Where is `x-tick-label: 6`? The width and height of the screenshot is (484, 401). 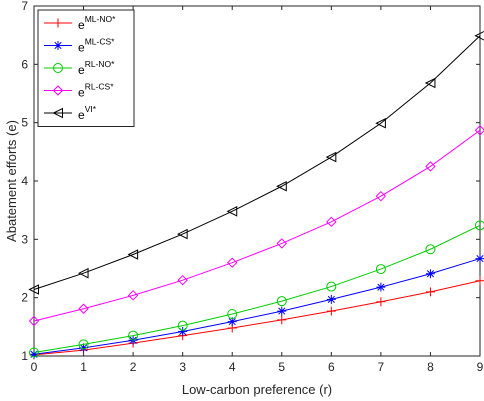
x-tick-label: 6 is located at coordinates (331, 367).